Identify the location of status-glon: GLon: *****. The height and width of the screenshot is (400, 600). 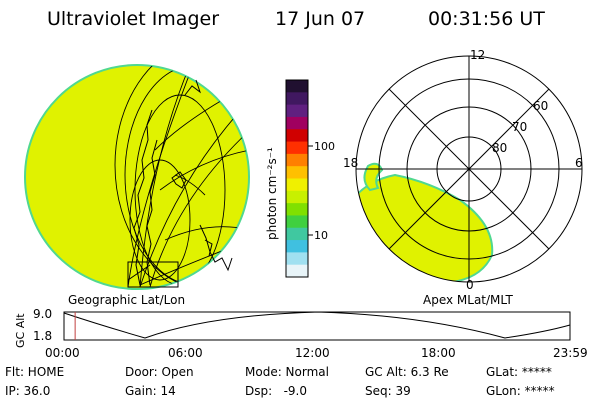
(520, 391).